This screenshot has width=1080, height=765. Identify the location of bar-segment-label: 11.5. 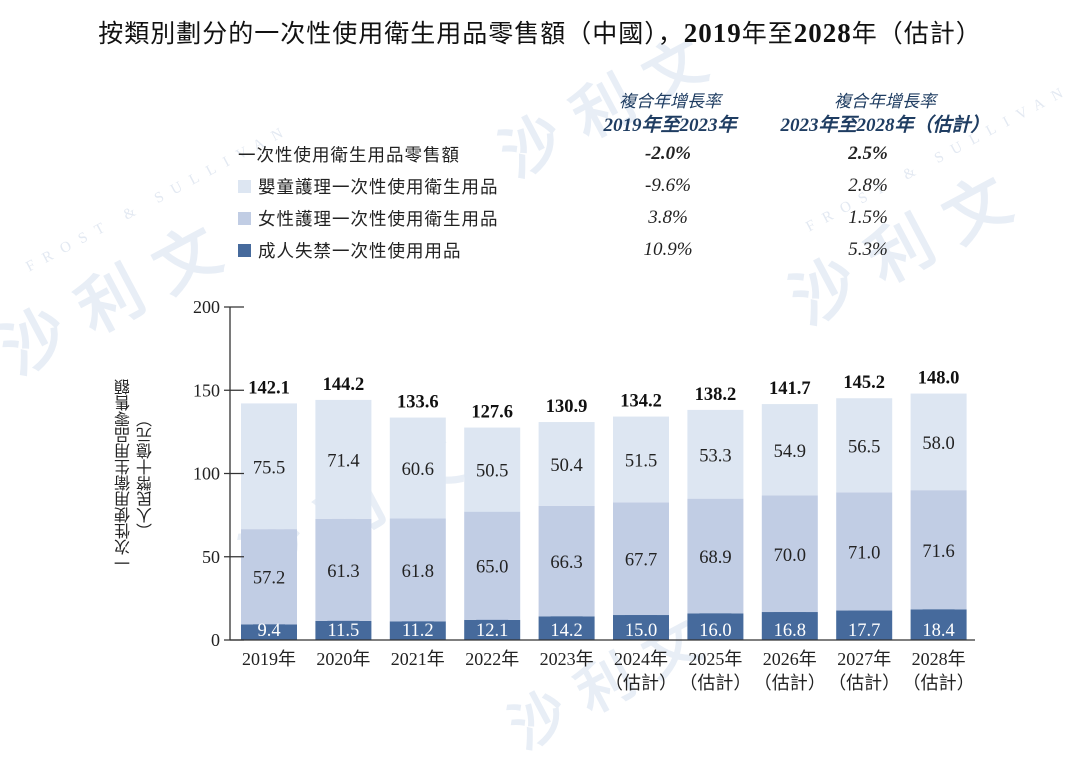
(344, 631).